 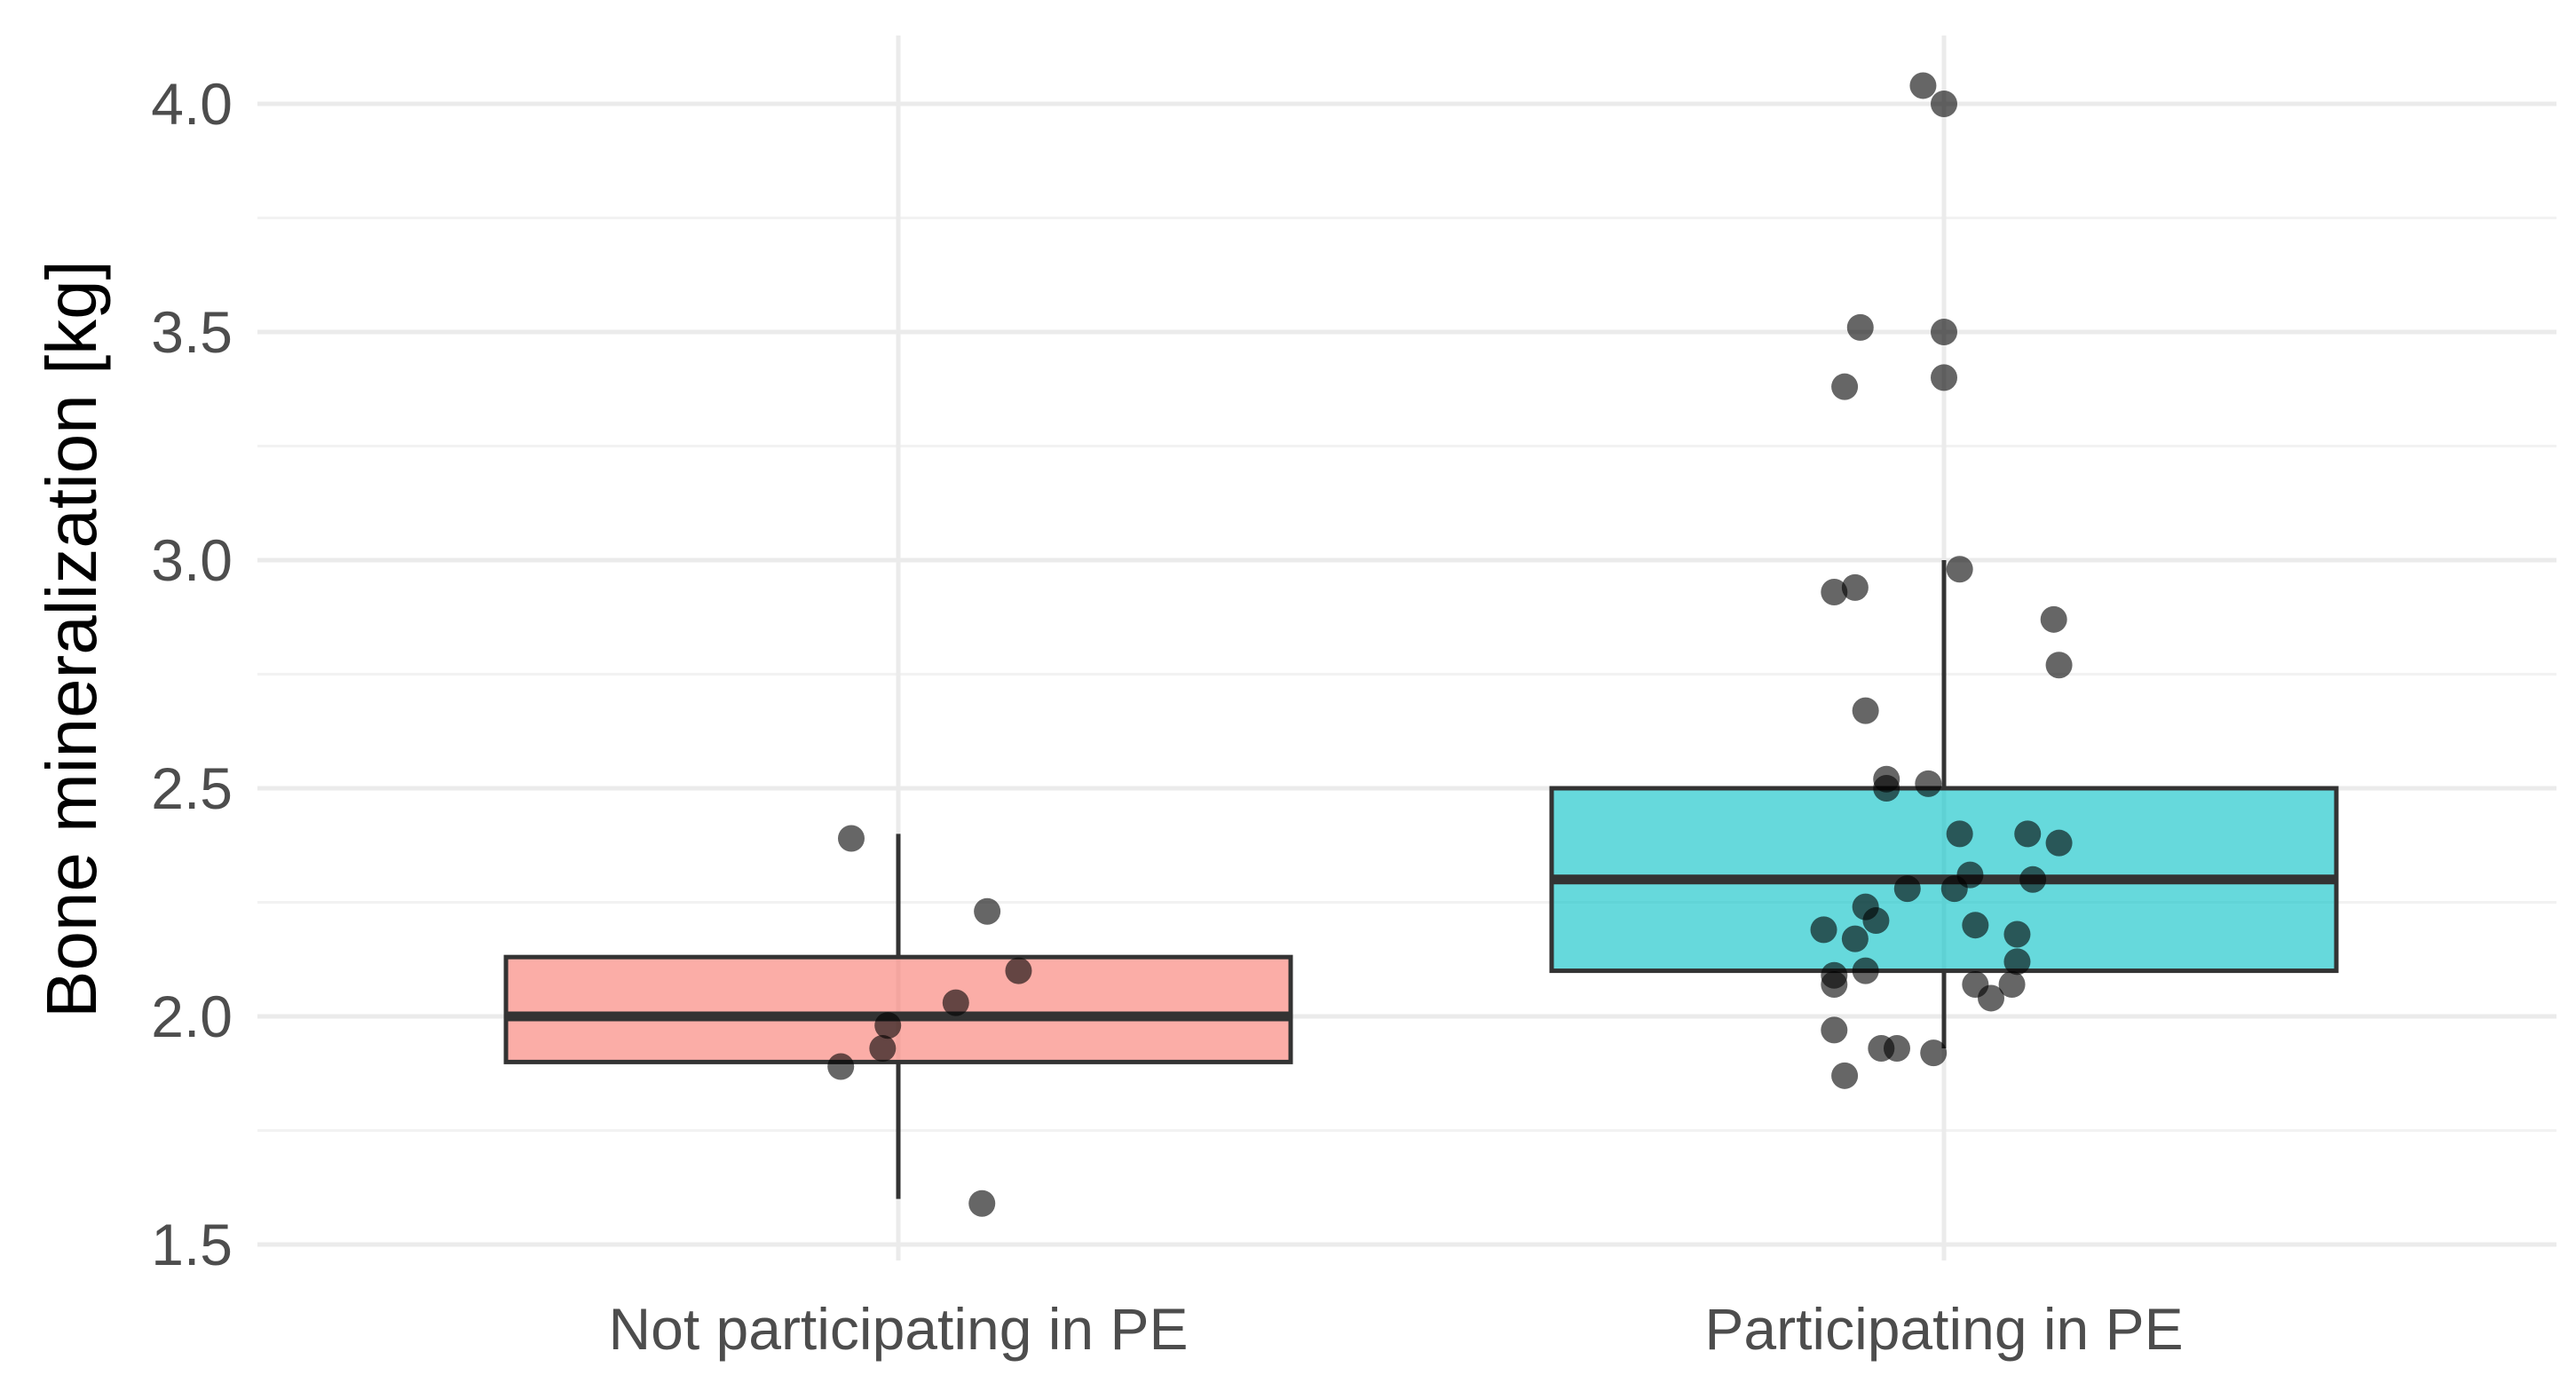 What do you see at coordinates (1943, 1329) in the screenshot?
I see `x-tick-label: Participating in PE` at bounding box center [1943, 1329].